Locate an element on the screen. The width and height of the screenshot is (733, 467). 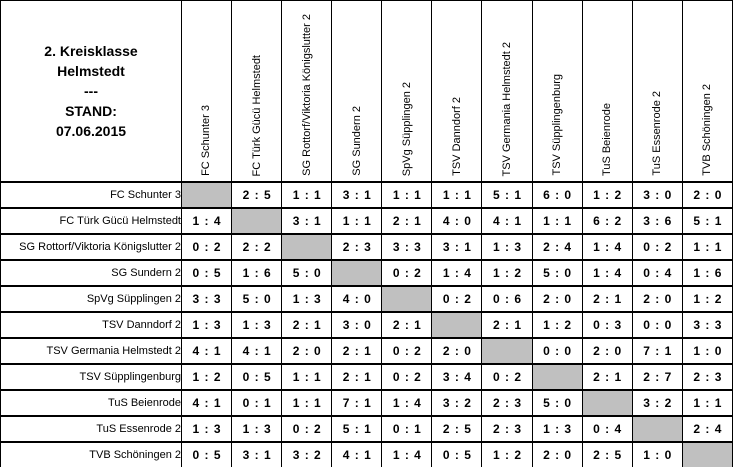
score-cell: 7 : 1 is located at coordinates (657, 351).